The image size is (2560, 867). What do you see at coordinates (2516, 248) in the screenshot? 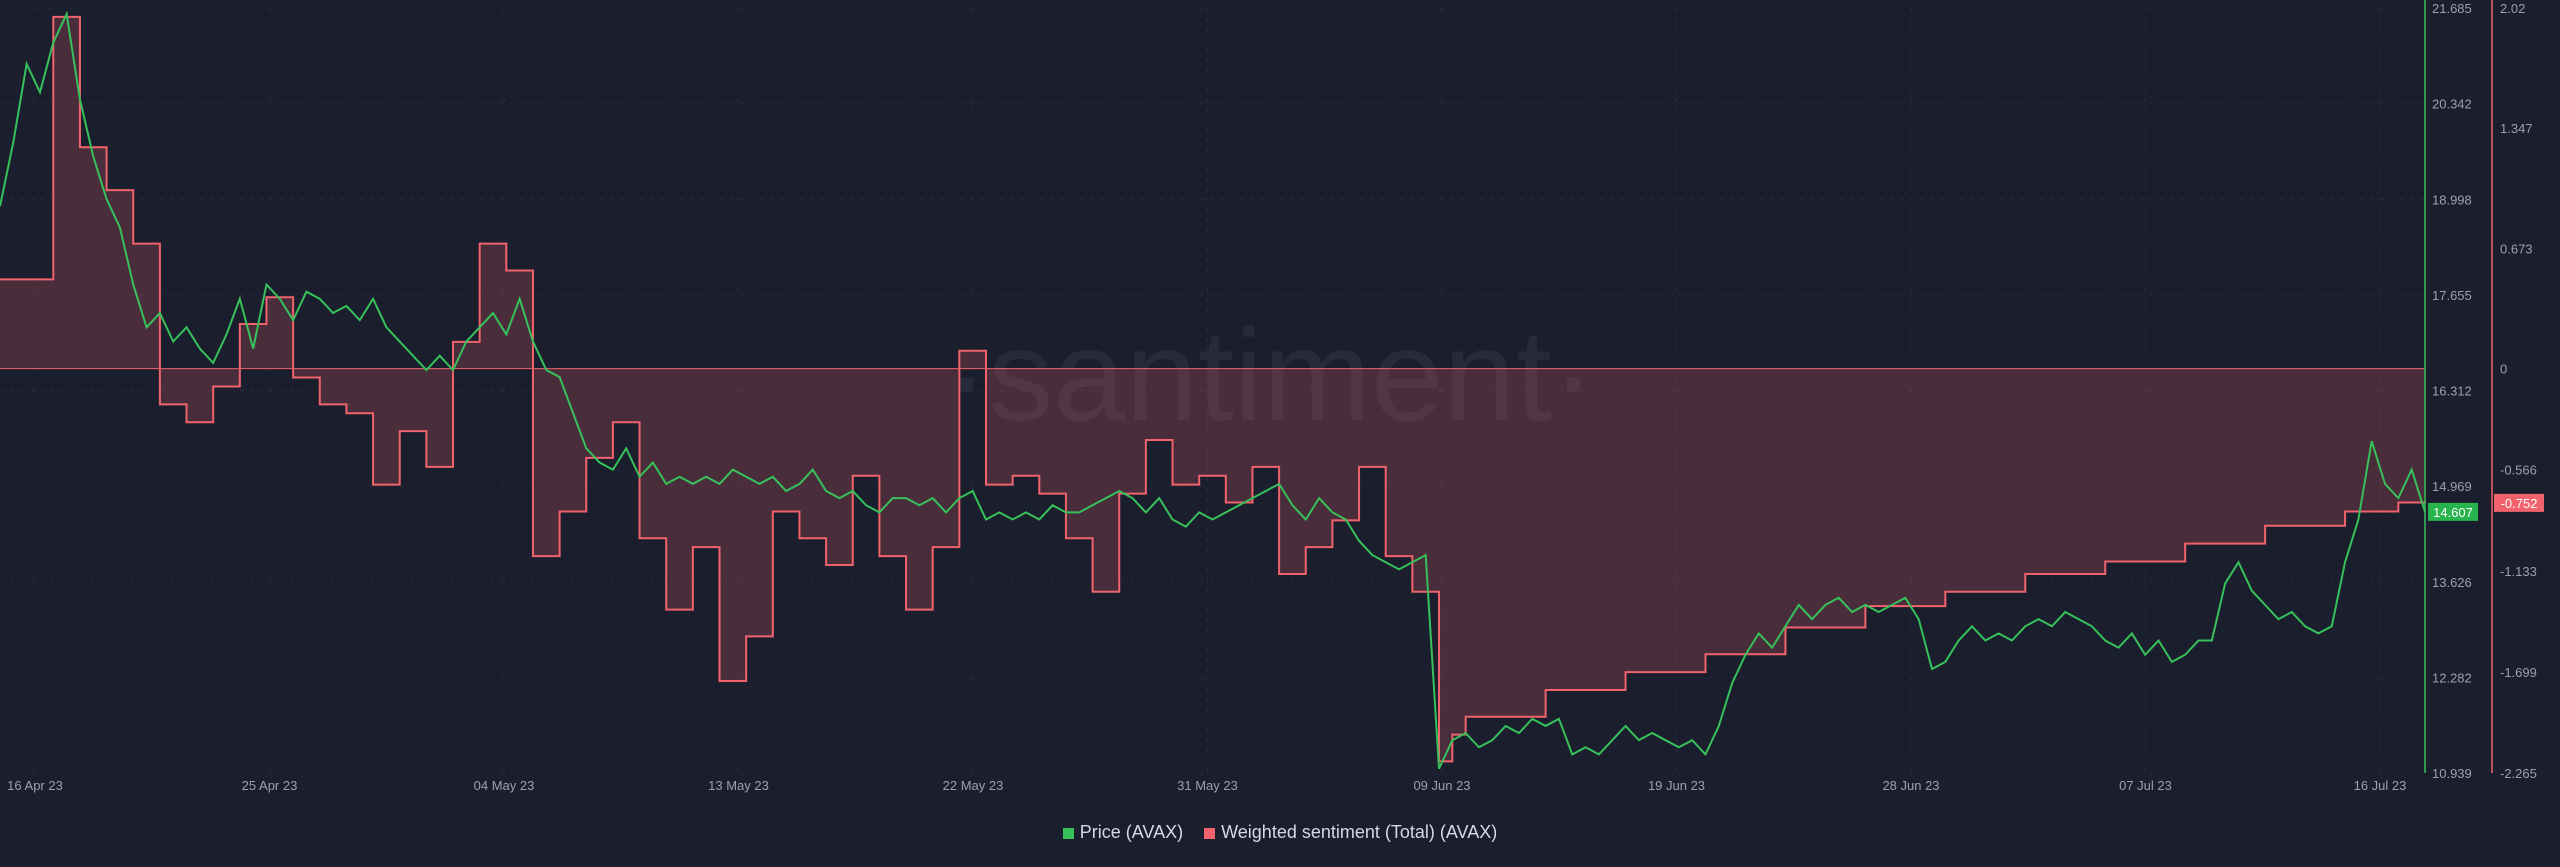
I see `sentiment-tick-label: 0.673` at bounding box center [2516, 248].